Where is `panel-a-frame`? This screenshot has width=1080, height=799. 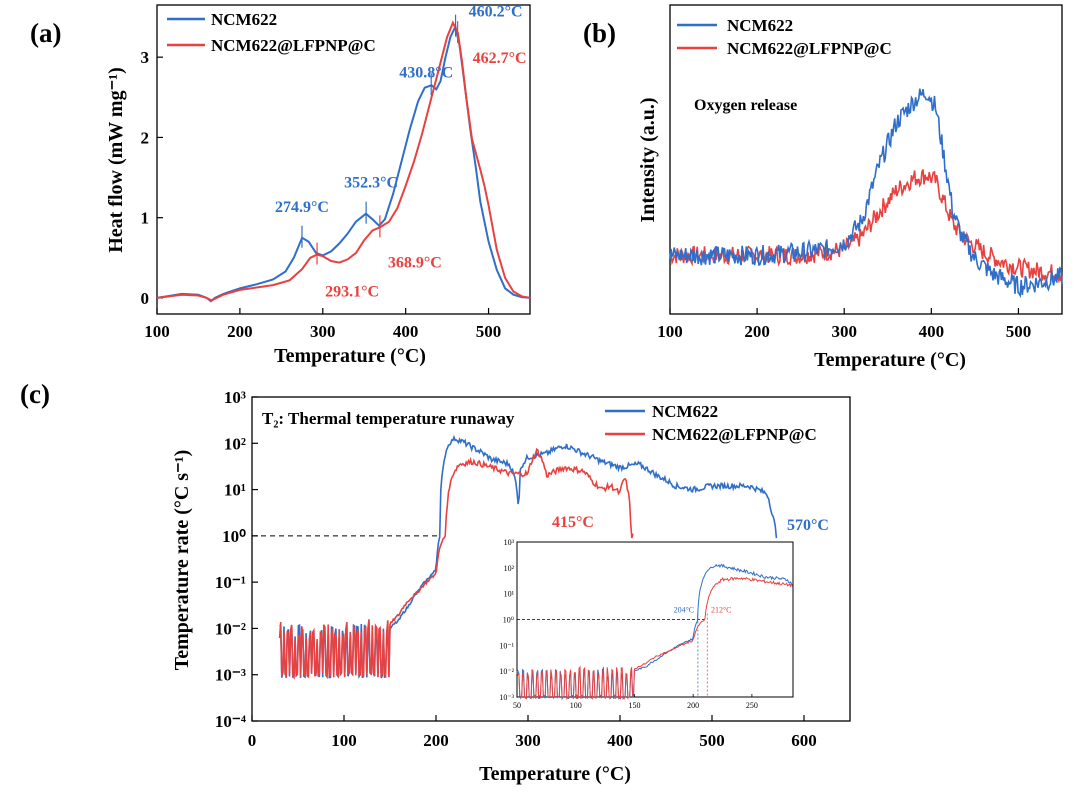 panel-a-frame is located at coordinates (343, 159).